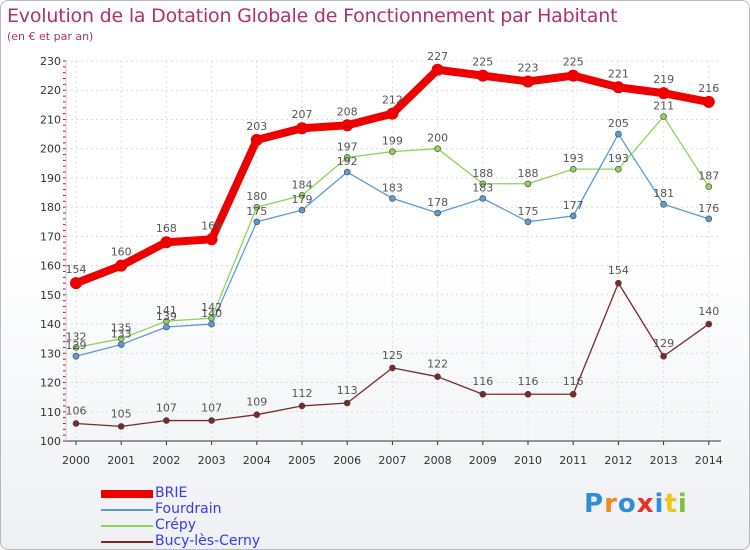 Image resolution: width=750 pixels, height=550 pixels. I want to click on y-tick-label: 110, so click(50, 412).